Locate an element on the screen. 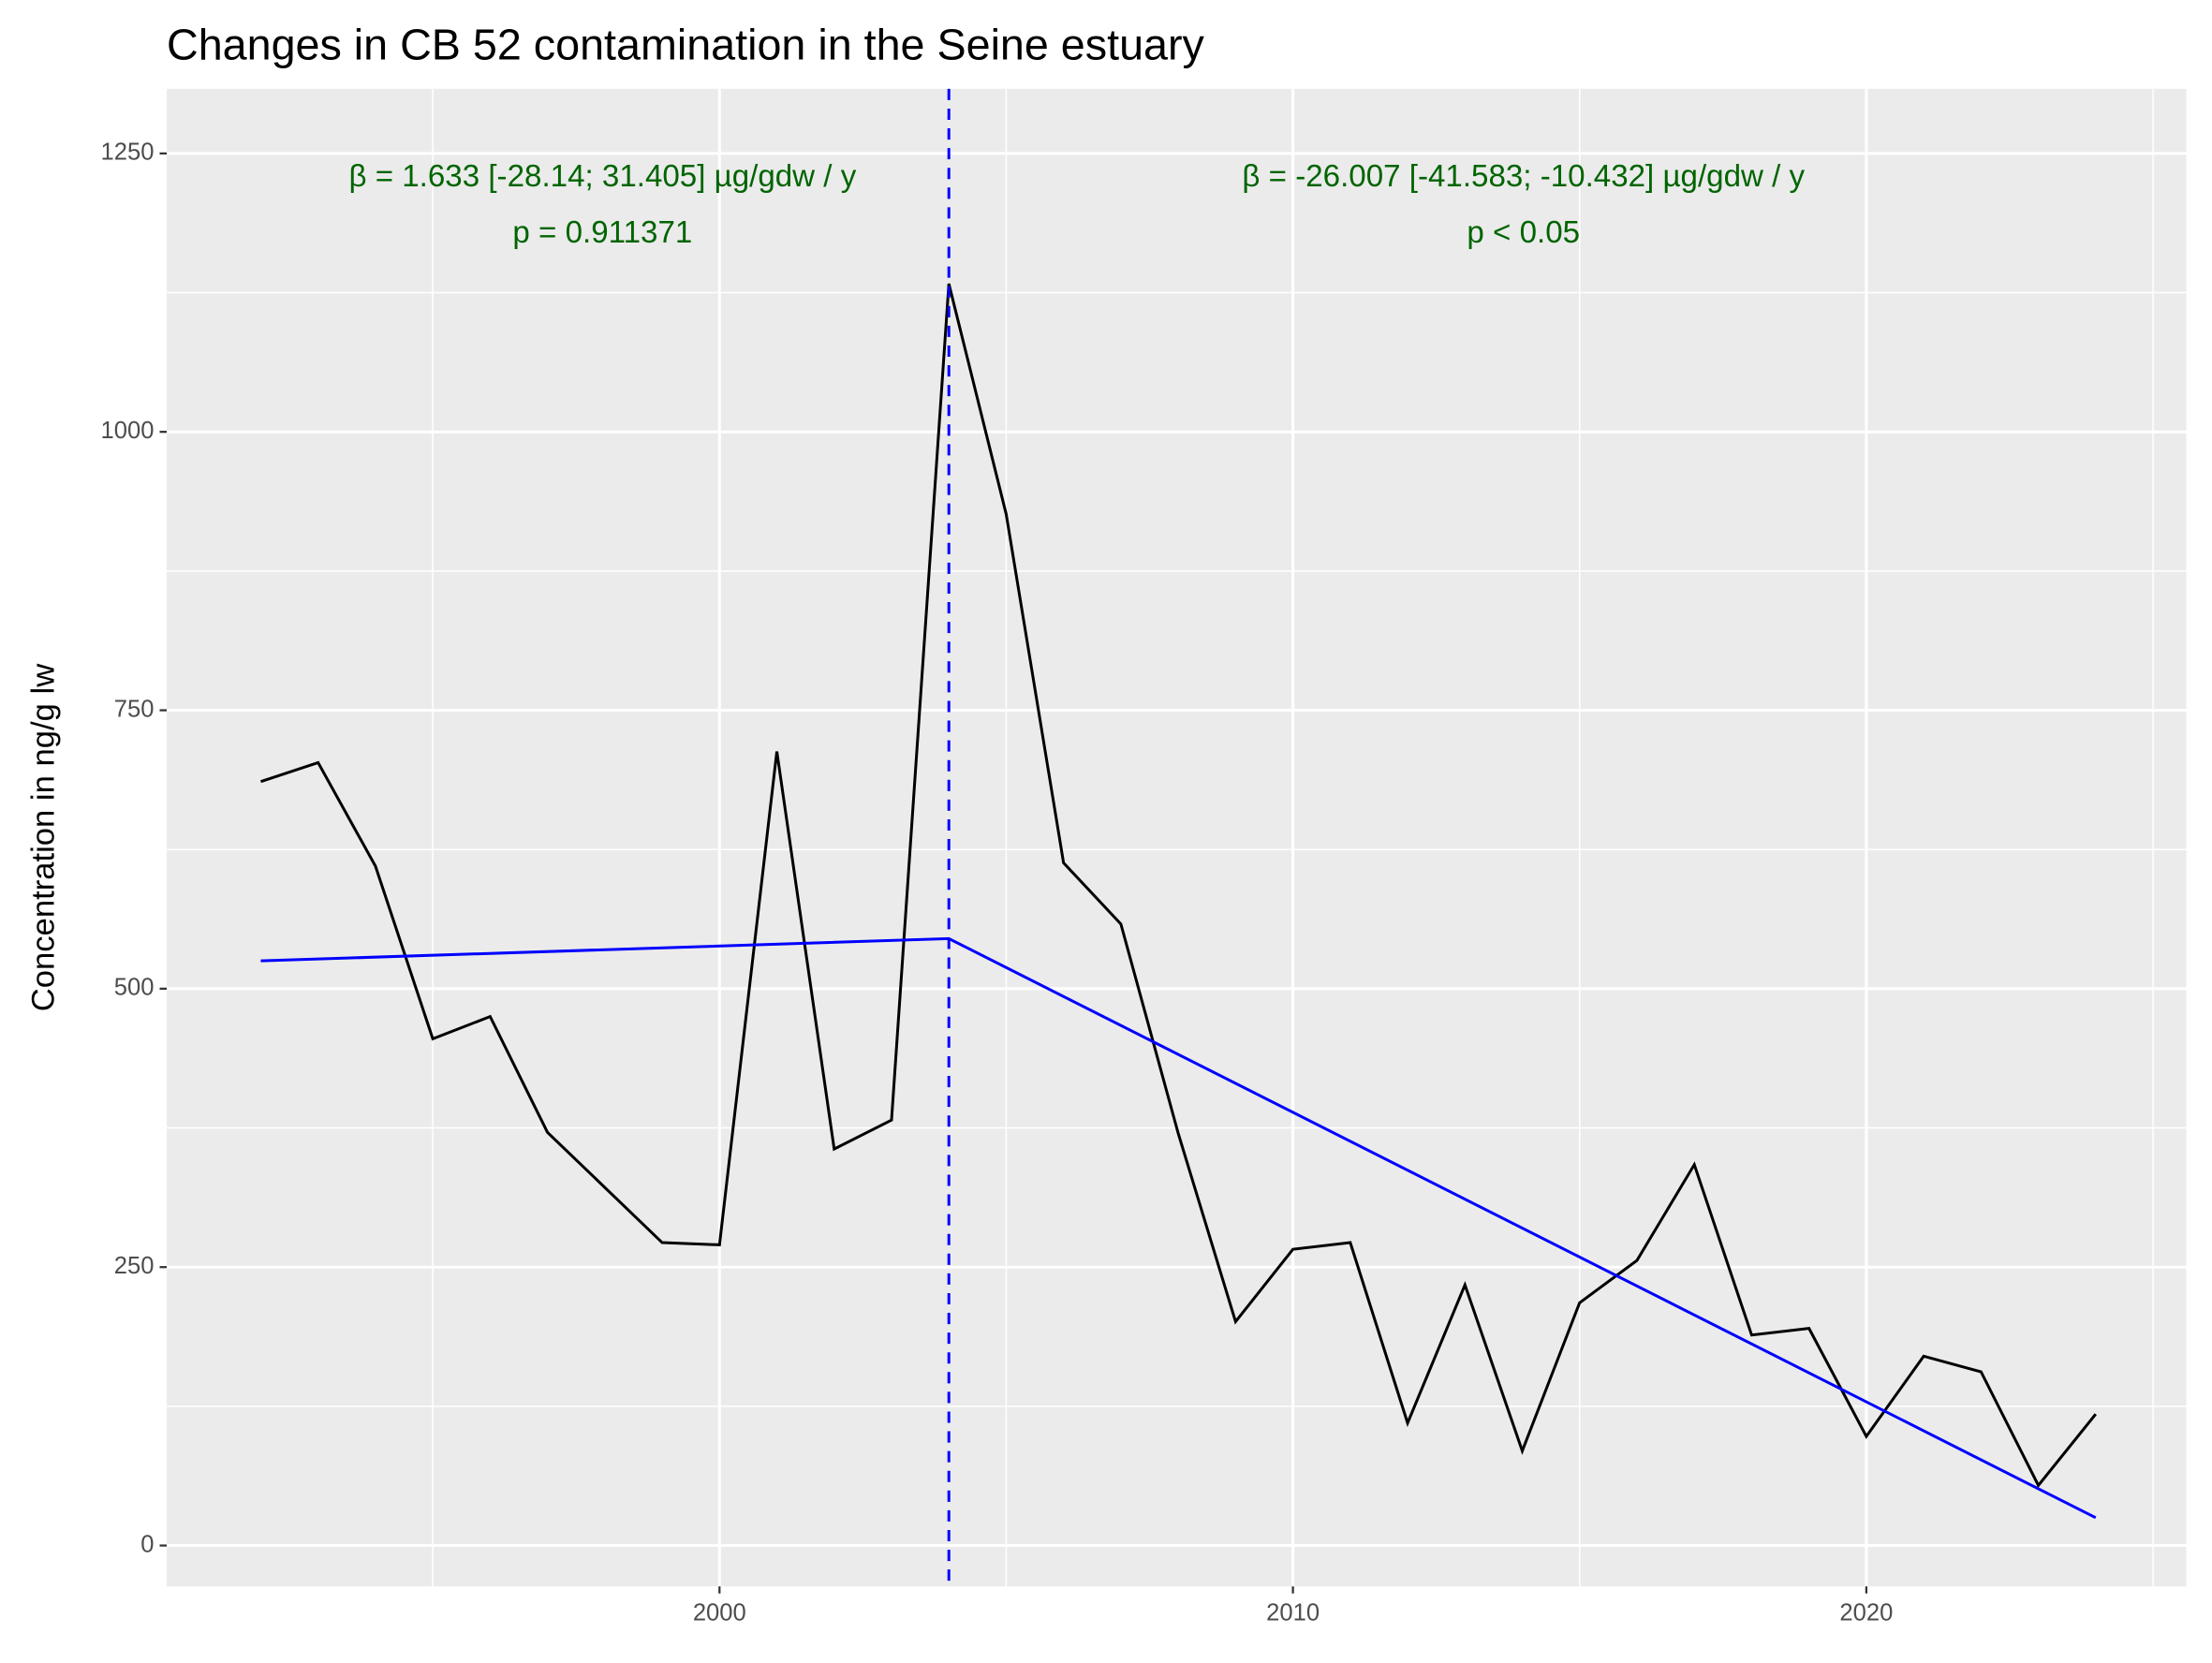 The width and height of the screenshot is (2212, 1663). x-tick-label: 2020 is located at coordinates (1866, 1612).